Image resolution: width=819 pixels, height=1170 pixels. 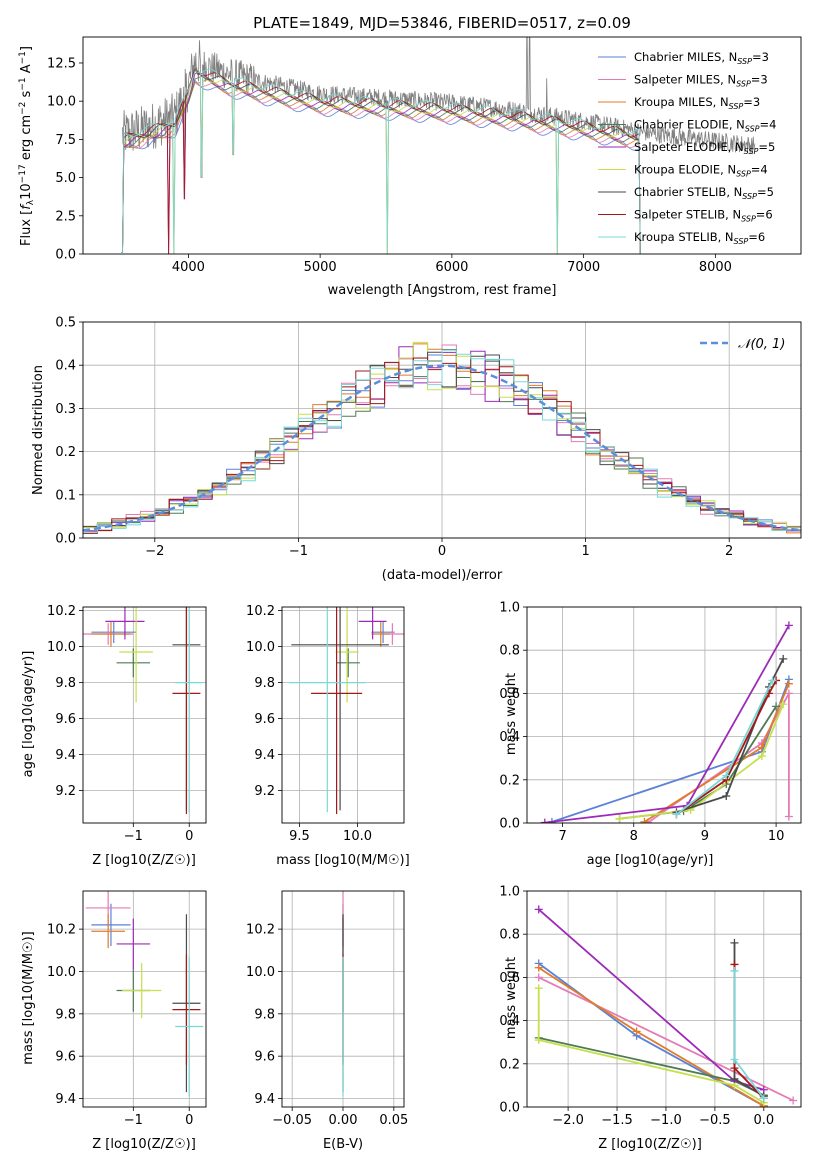 What do you see at coordinates (650, 860) in the screenshot?
I see `weight-vs-age-xlabel: age [log10(age/yr)]` at bounding box center [650, 860].